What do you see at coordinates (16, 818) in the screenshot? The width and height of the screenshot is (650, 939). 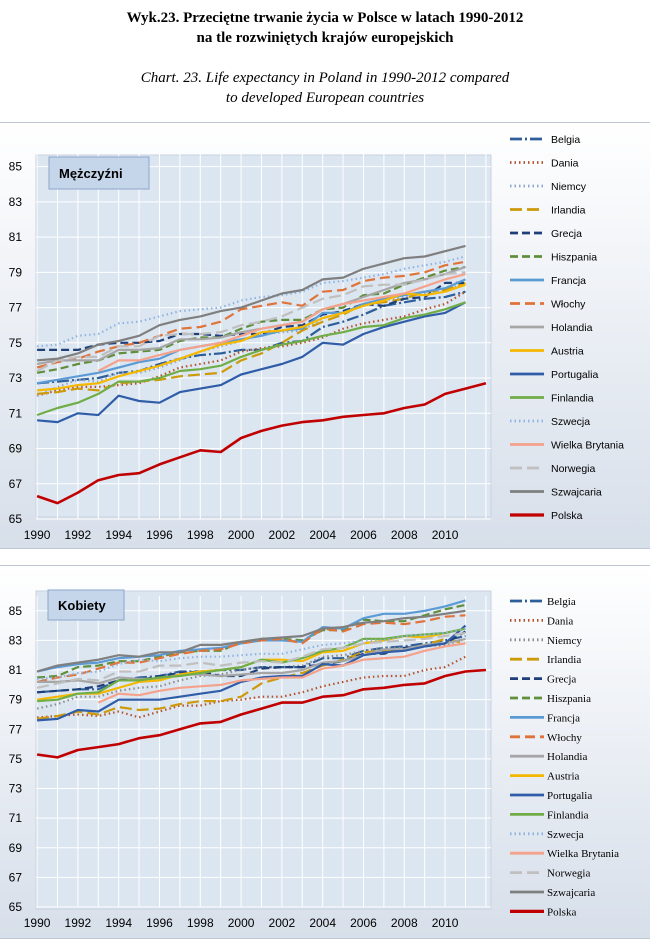 I see `y-tick-label: 71` at bounding box center [16, 818].